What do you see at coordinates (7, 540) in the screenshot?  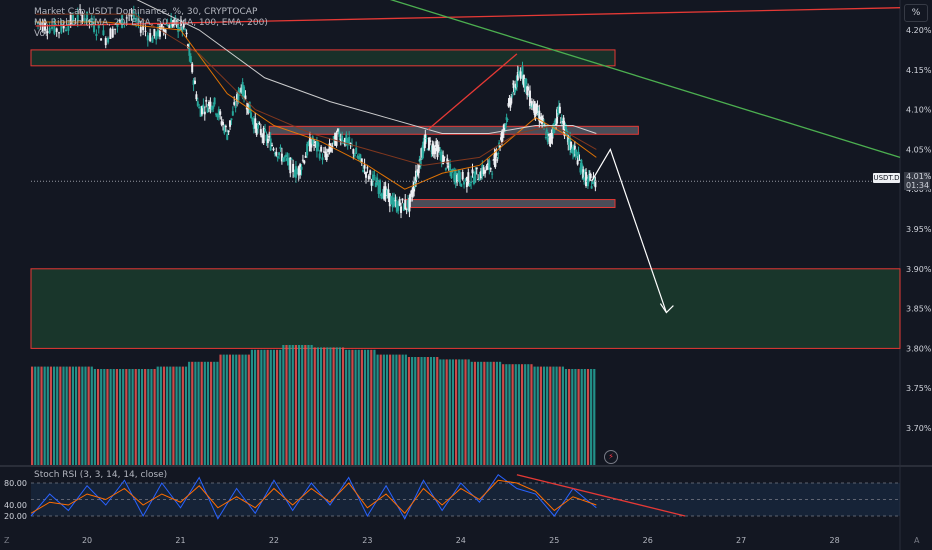 I see `timezone-icon: Z` at bounding box center [7, 540].